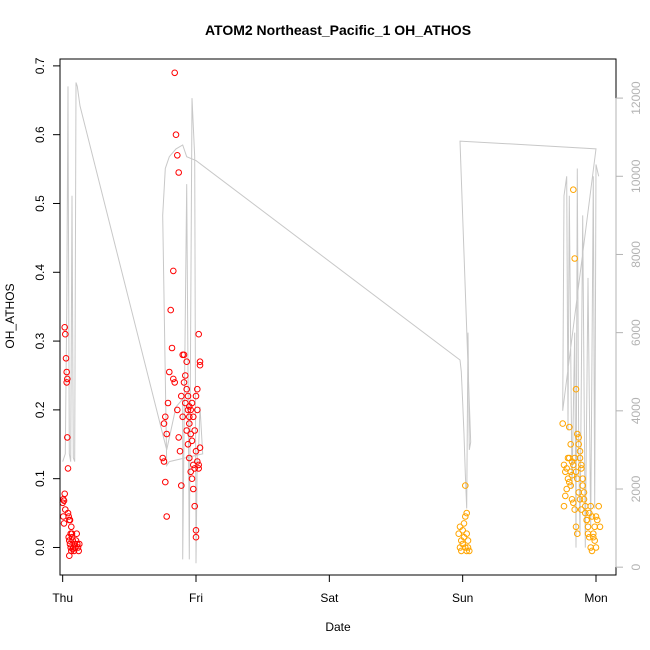 The height and width of the screenshot is (650, 650). I want to click on y-tick-label: 0.4, so click(40, 272).